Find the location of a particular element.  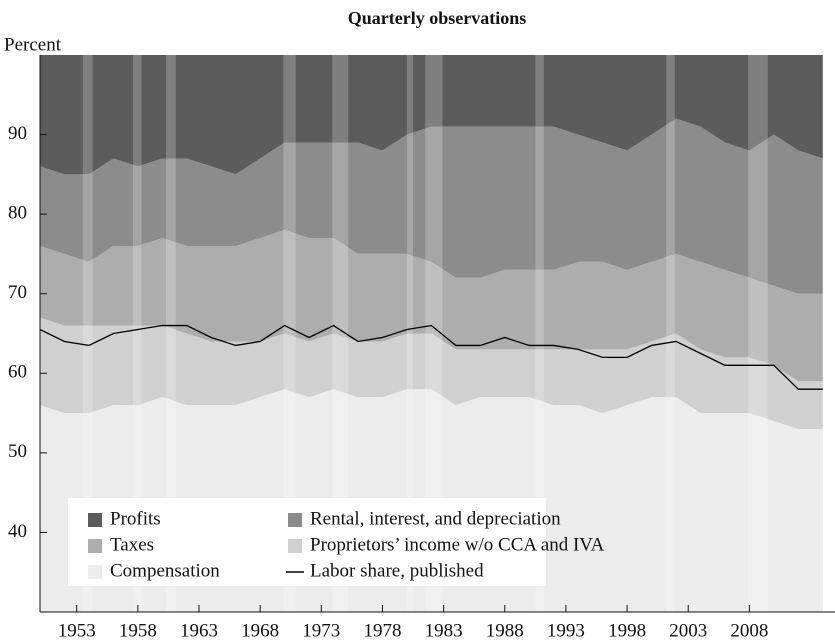

legend-box is located at coordinates (307, 542).